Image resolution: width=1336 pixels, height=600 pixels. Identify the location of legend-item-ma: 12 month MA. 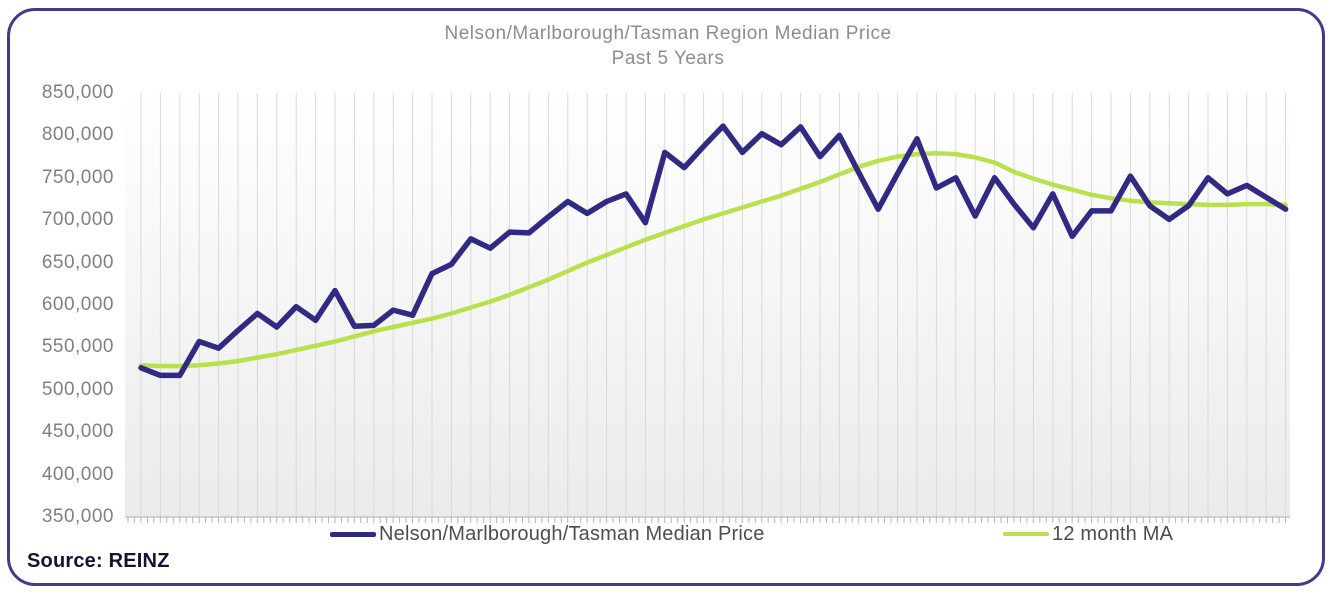
(1088, 534).